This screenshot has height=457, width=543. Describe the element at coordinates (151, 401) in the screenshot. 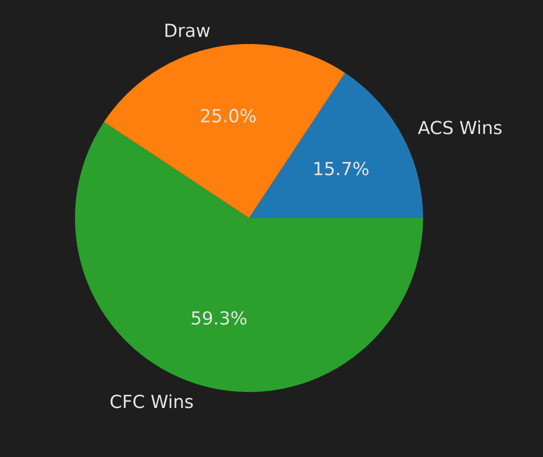

I see `slice-label: CFC Wins` at that location.